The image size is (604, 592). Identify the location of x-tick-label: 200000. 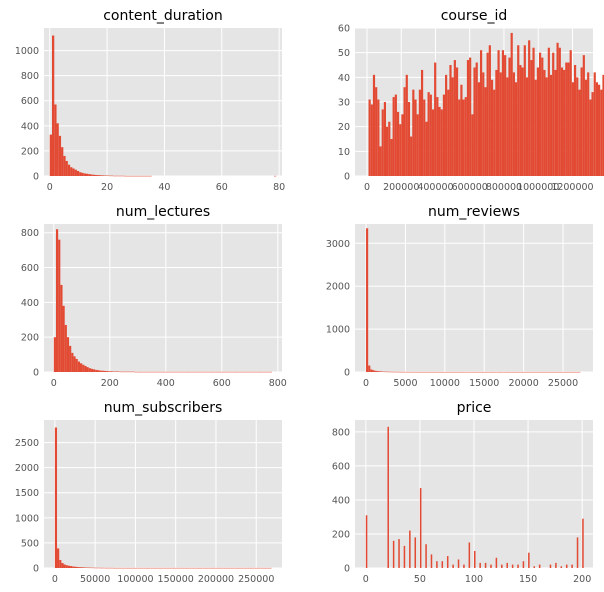
(216, 579).